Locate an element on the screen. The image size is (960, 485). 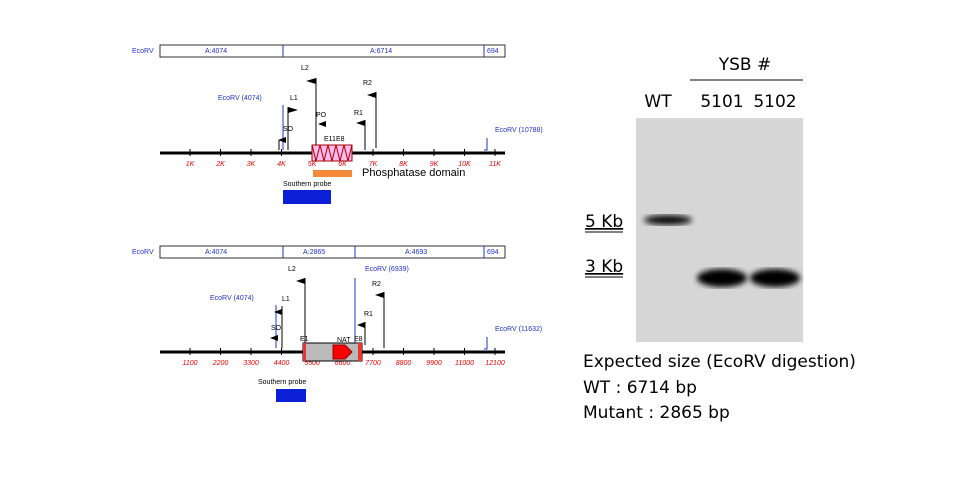
tick-label: 9900 is located at coordinates (434, 363).